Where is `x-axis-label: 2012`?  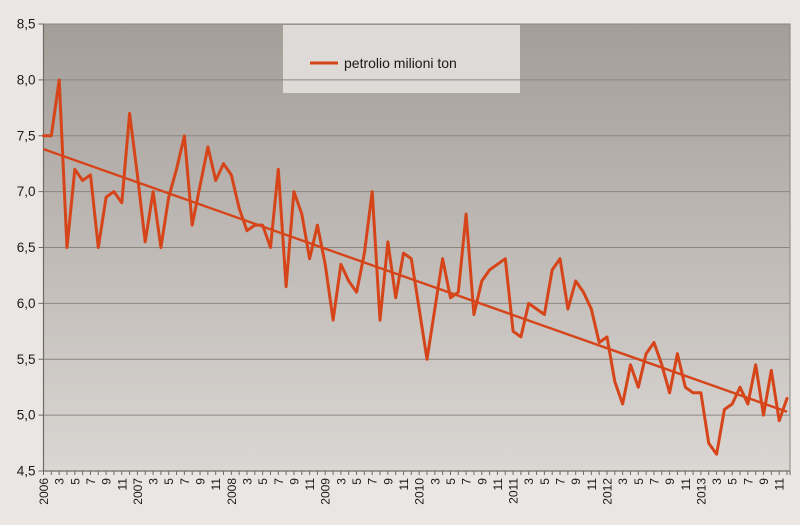 x-axis-label: 2012 is located at coordinates (607, 491).